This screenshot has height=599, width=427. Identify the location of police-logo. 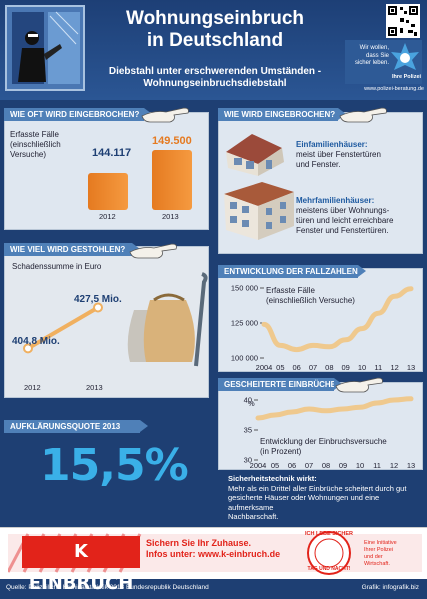
(383, 62).